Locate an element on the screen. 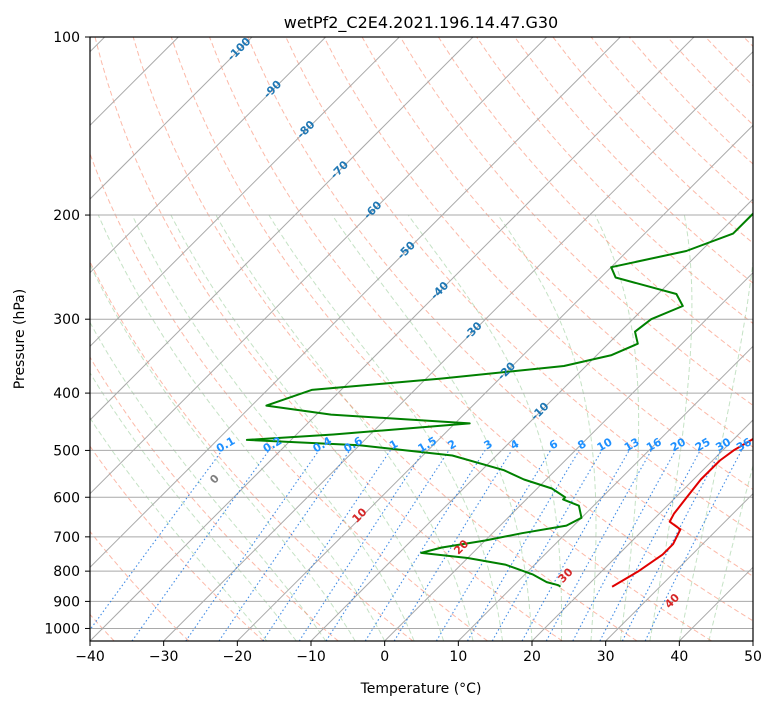 The height and width of the screenshot is (708, 775). y-tick-label: 300 is located at coordinates (66, 320).